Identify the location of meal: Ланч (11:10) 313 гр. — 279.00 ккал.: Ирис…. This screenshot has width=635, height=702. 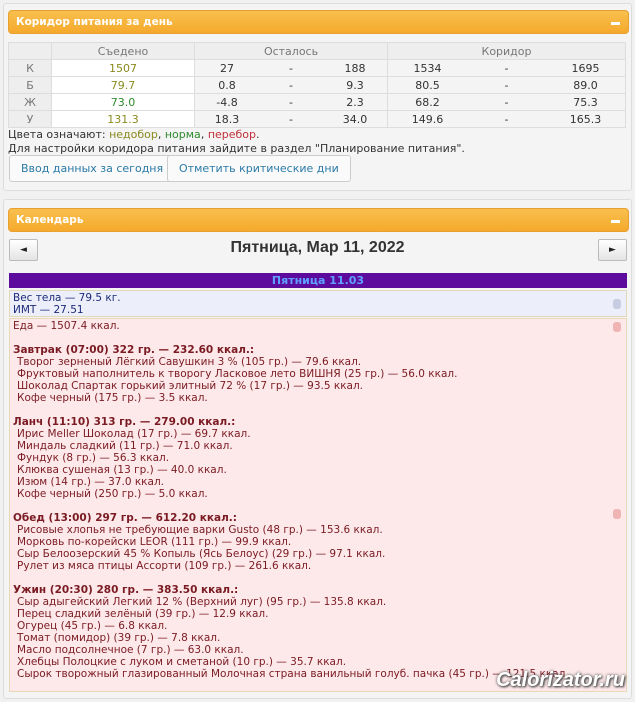
(318, 458).